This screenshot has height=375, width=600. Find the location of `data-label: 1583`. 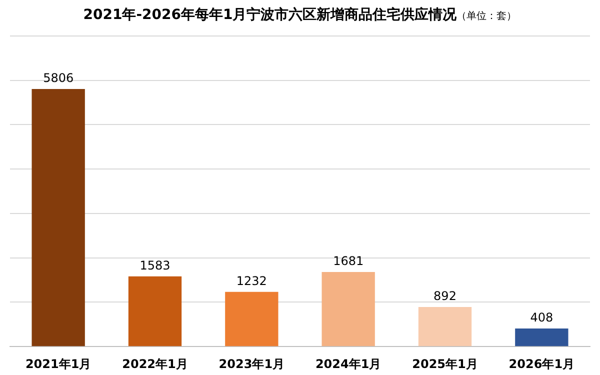

data-label: 1583 is located at coordinates (155, 265).